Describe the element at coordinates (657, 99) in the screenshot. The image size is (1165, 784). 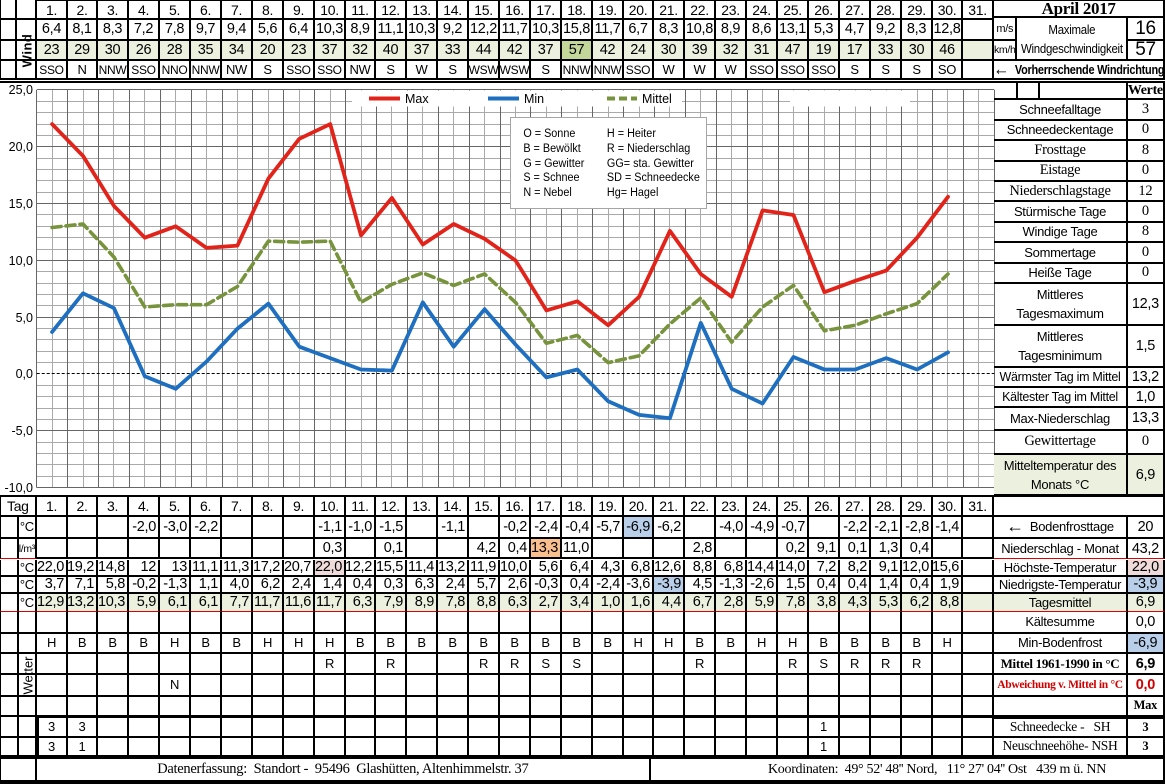
I see `svg-text: Mittel` at that location.